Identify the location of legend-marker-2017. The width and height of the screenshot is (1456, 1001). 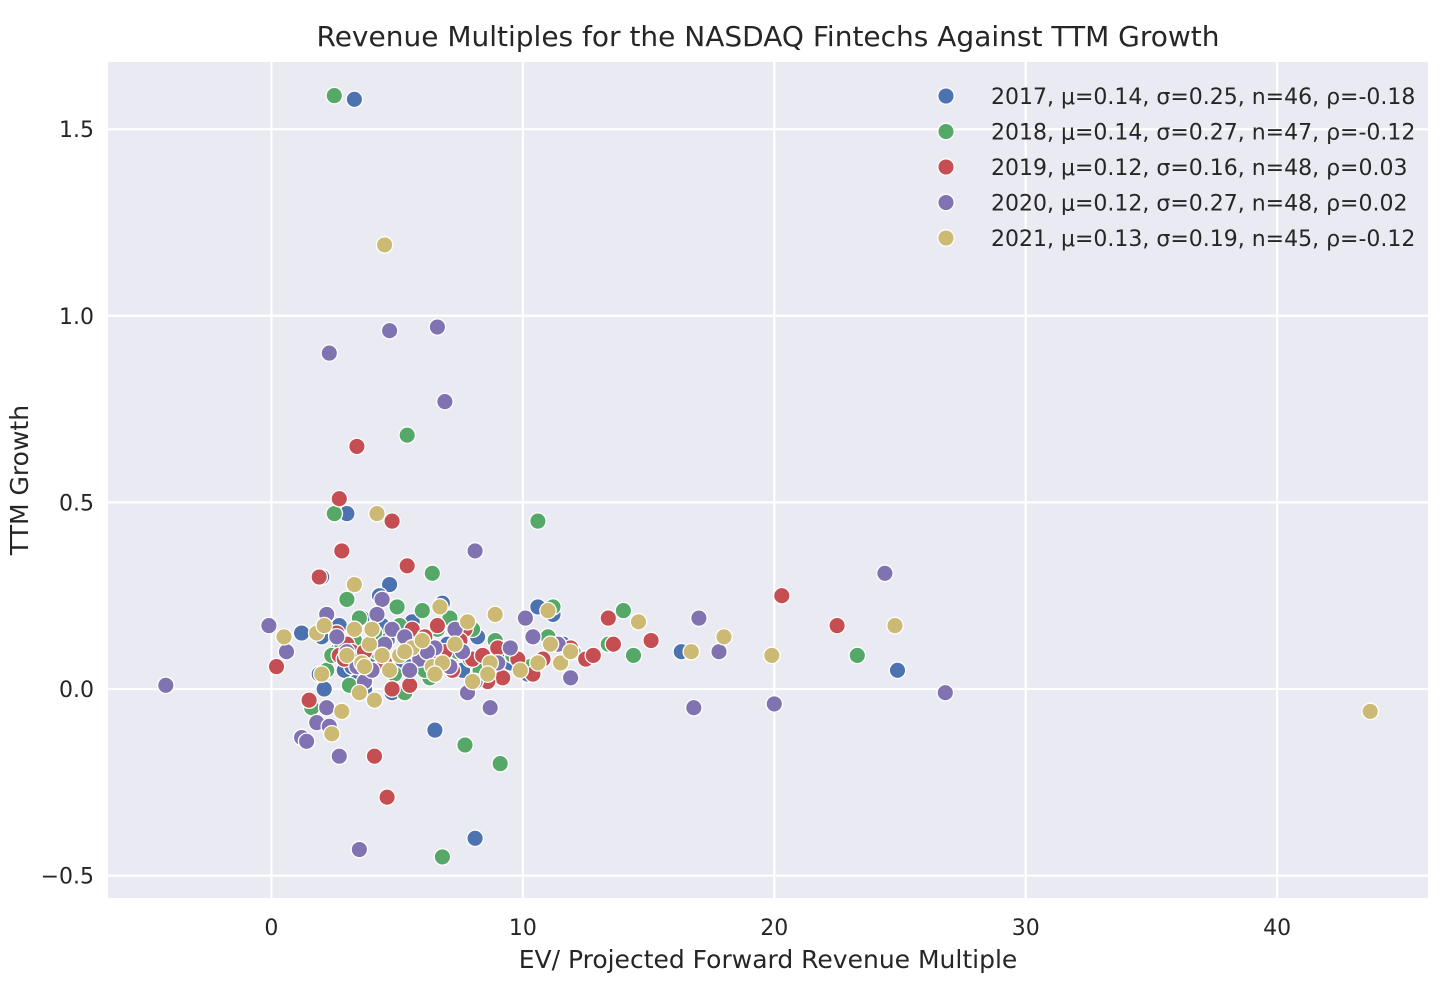
(946, 96).